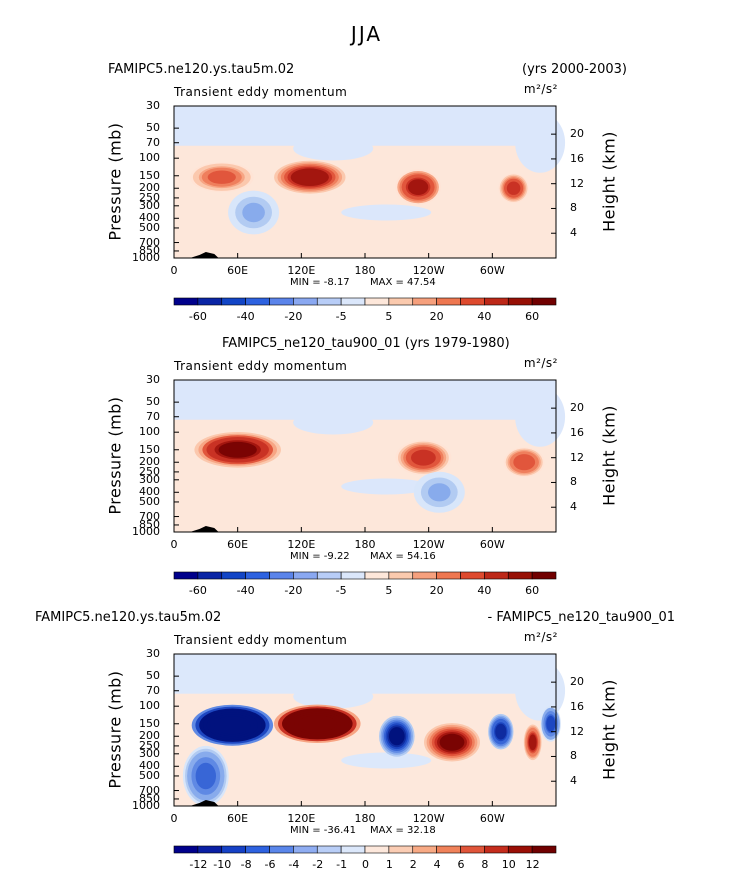  What do you see at coordinates (174, 270) in the screenshot?
I see `lon-tick-label: 0` at bounding box center [174, 270].